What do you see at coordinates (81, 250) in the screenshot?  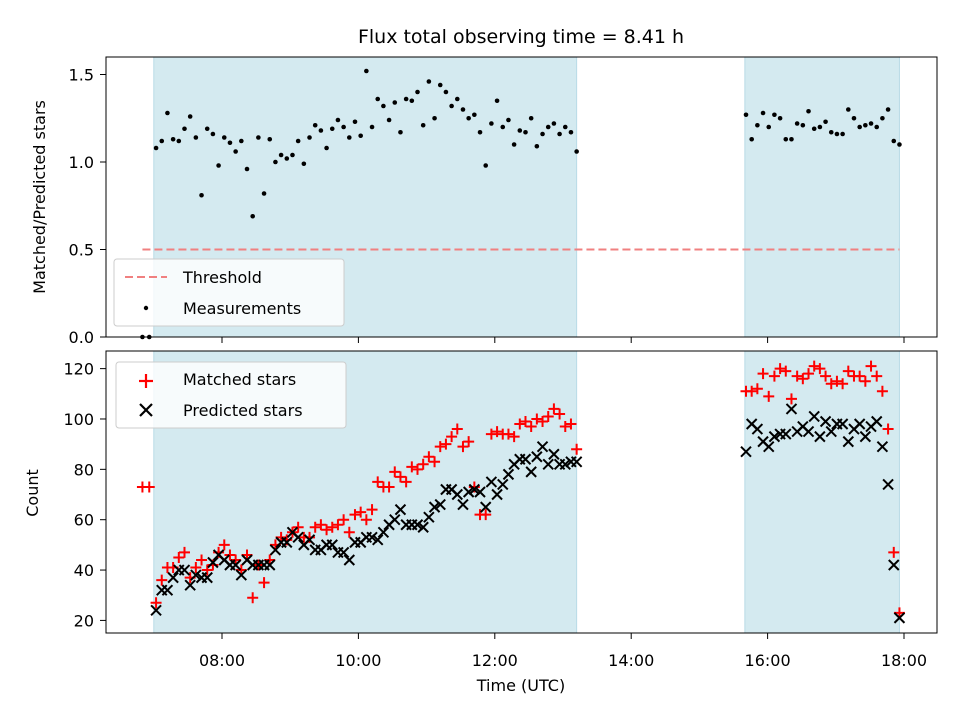 I see `y-tick-label: 0.5` at bounding box center [81, 250].